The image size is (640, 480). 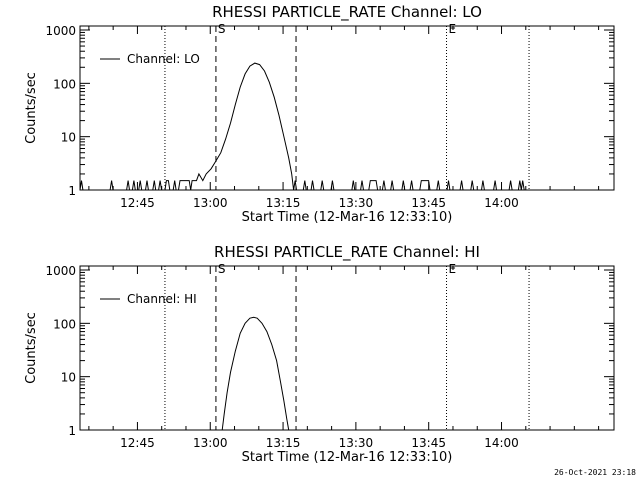 I want to click on legend-label: Channel: LO, so click(x=163, y=59).